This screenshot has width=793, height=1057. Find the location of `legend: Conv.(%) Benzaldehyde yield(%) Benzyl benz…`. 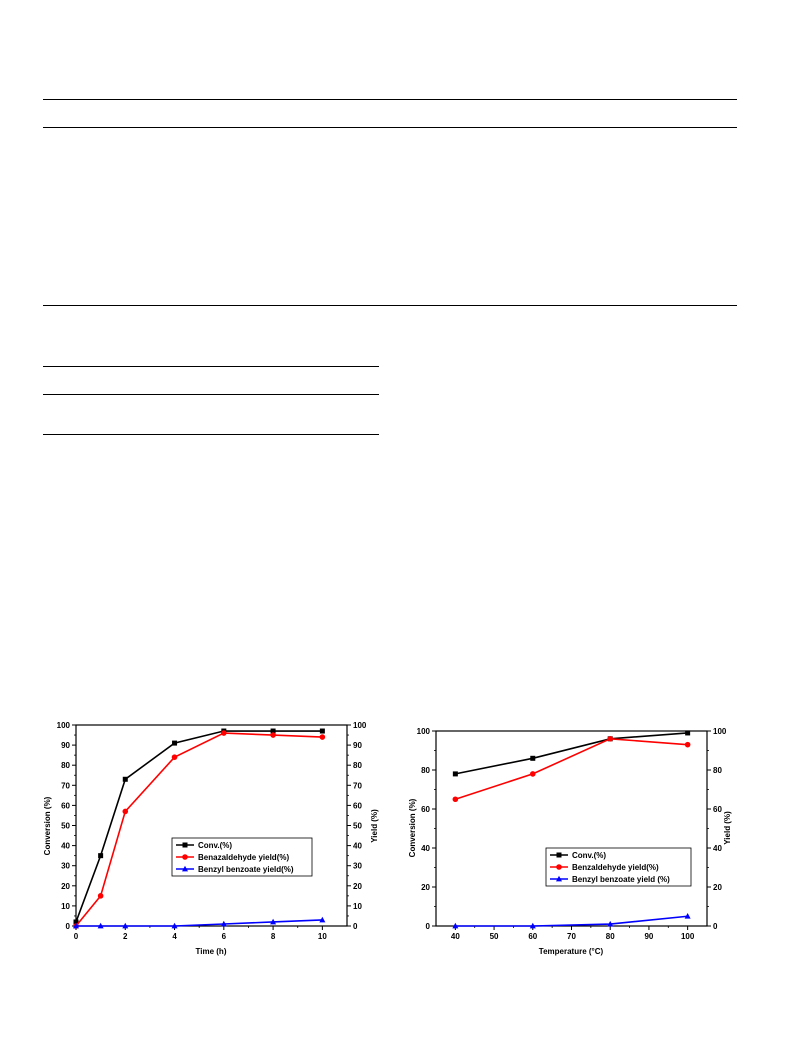

legend: Conv.(%) Benzaldehyde yield(%) Benzyl benz… is located at coordinates (618, 867).